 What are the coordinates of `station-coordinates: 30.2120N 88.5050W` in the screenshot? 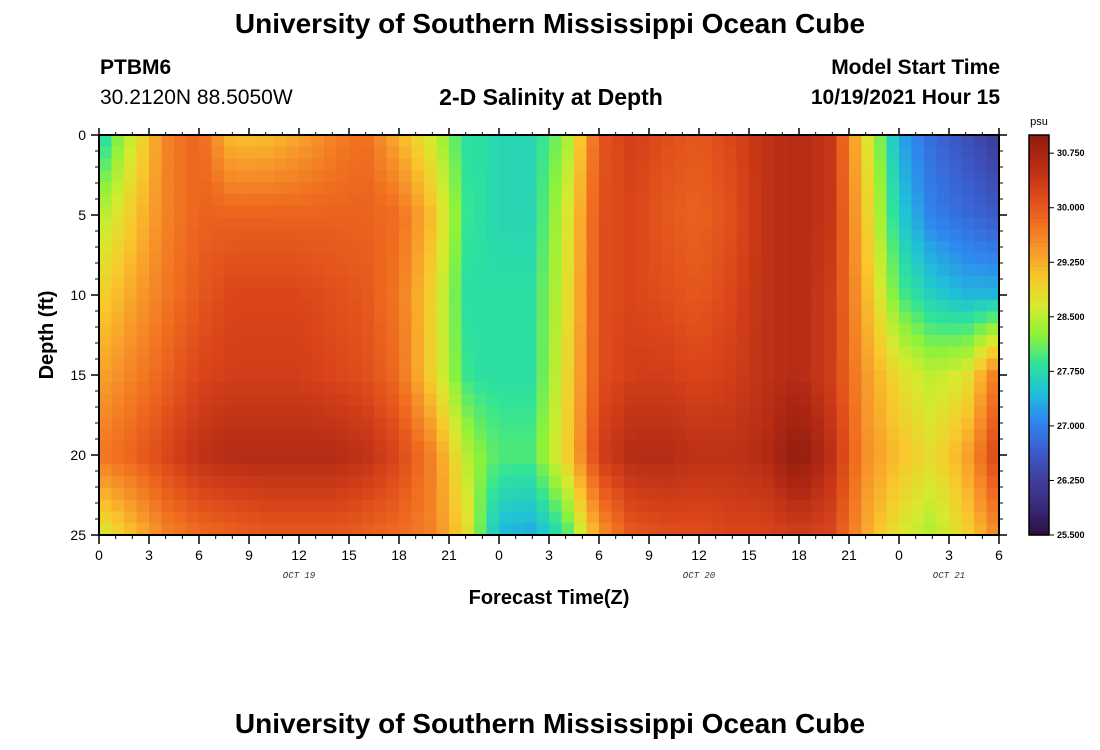 It's located at (196, 97).